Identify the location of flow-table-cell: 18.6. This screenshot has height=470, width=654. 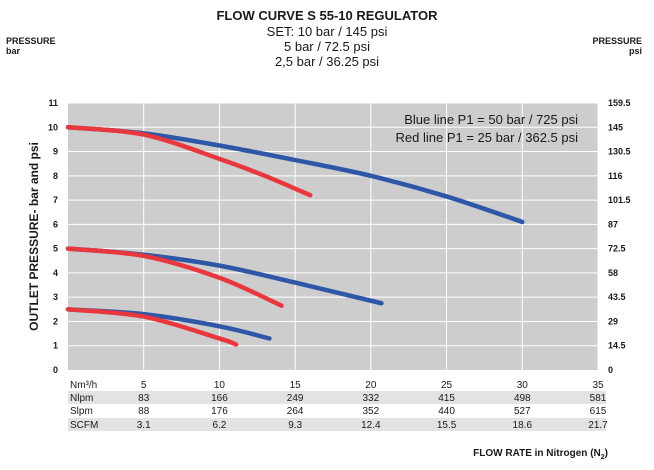
(523, 425).